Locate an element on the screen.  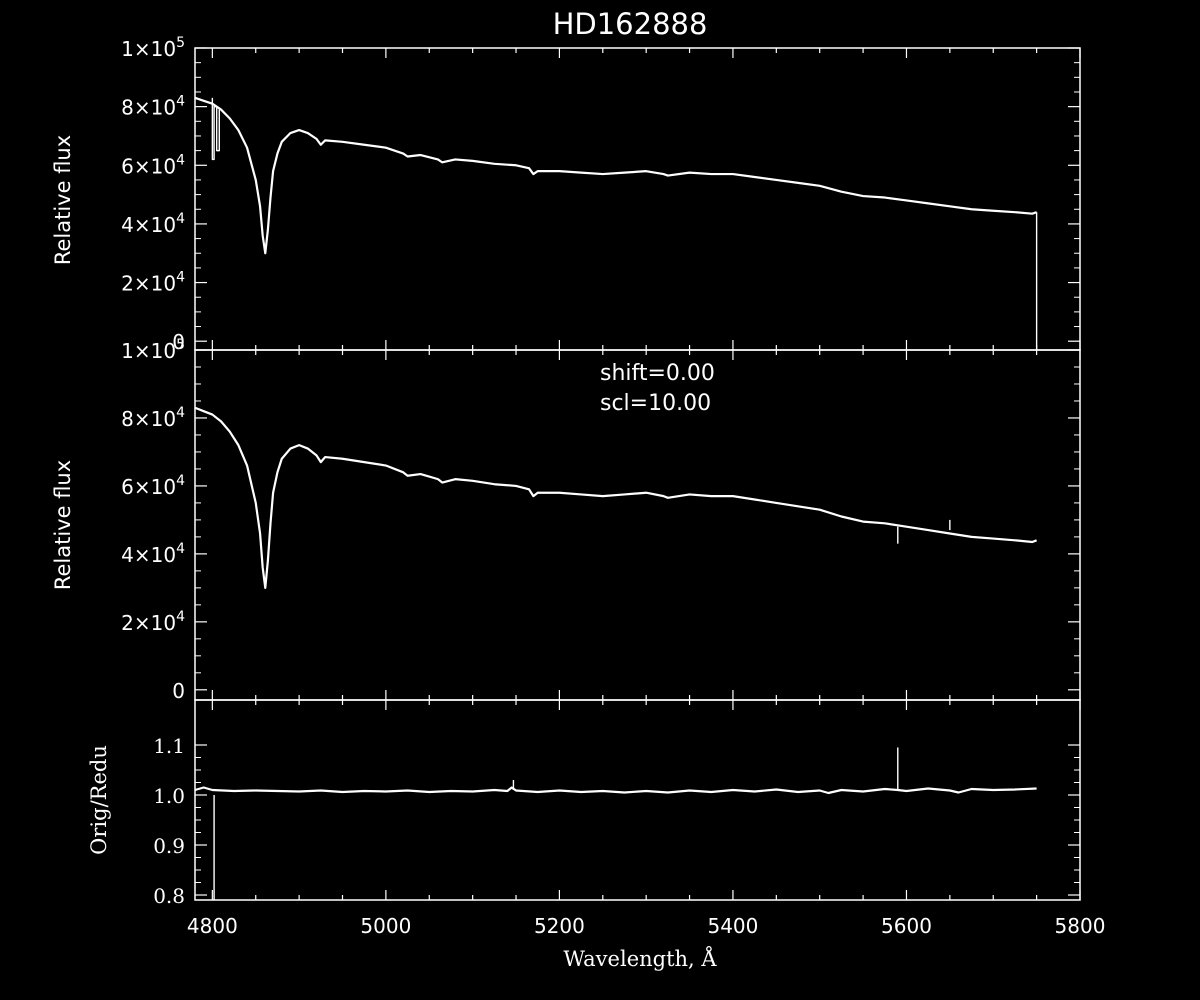
scl-annotation: scl=10.00 is located at coordinates (655, 403).